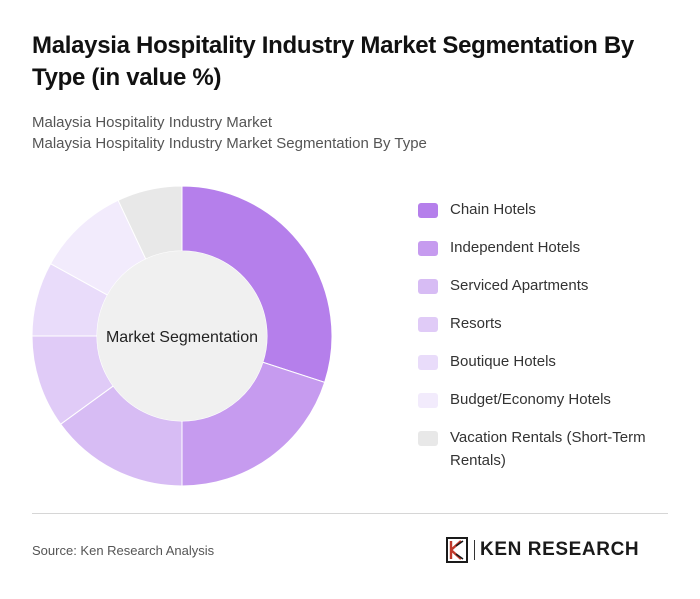 This screenshot has height=599, width=700. I want to click on donut-center, so click(182, 336).